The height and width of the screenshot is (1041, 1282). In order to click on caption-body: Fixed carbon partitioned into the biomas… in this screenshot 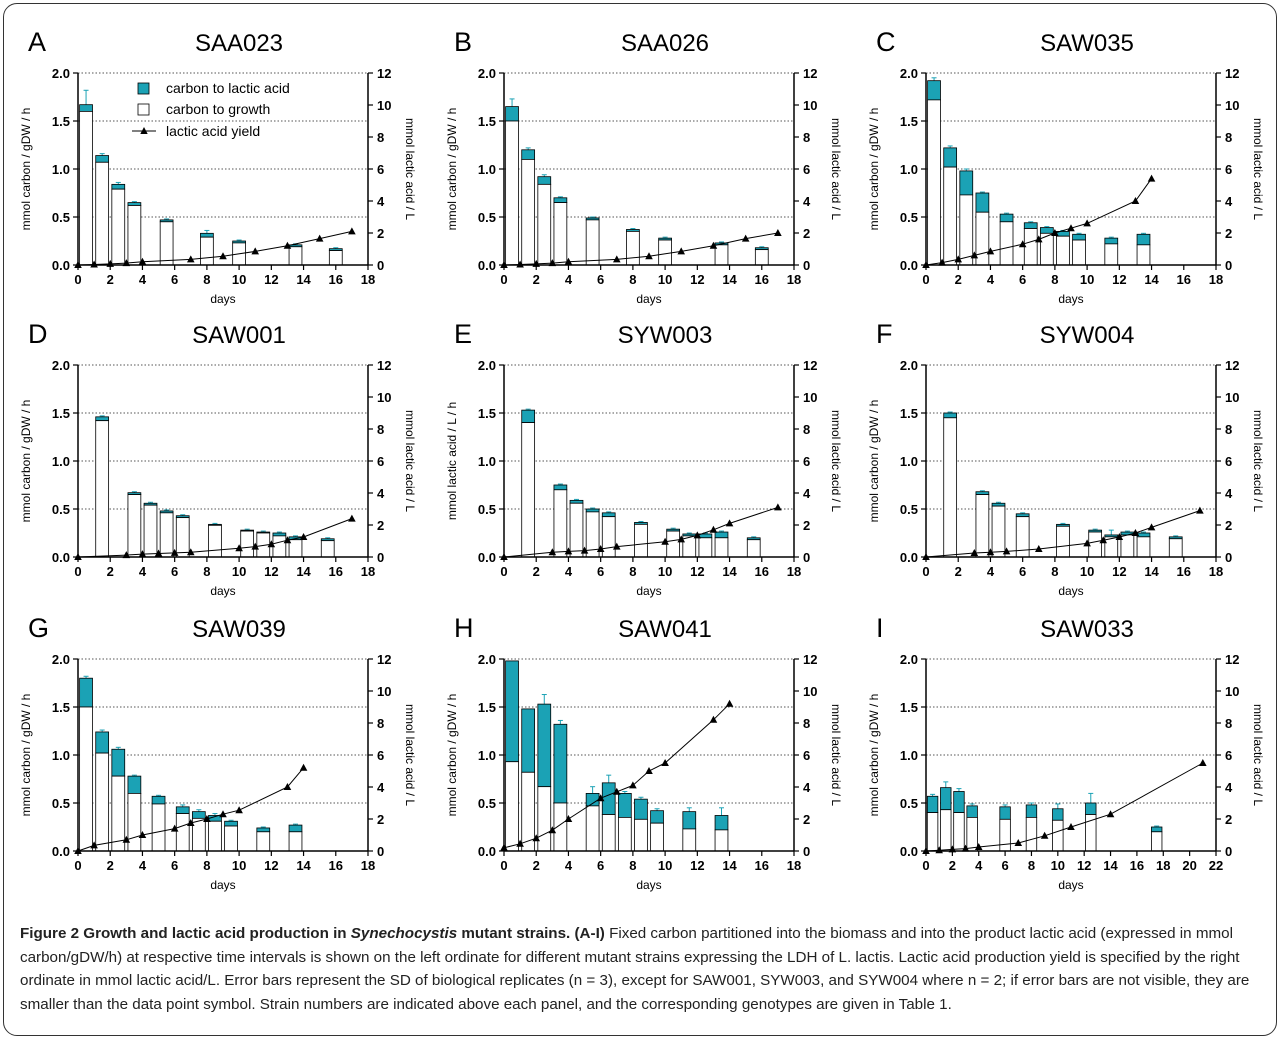, I will do `click(635, 969)`.